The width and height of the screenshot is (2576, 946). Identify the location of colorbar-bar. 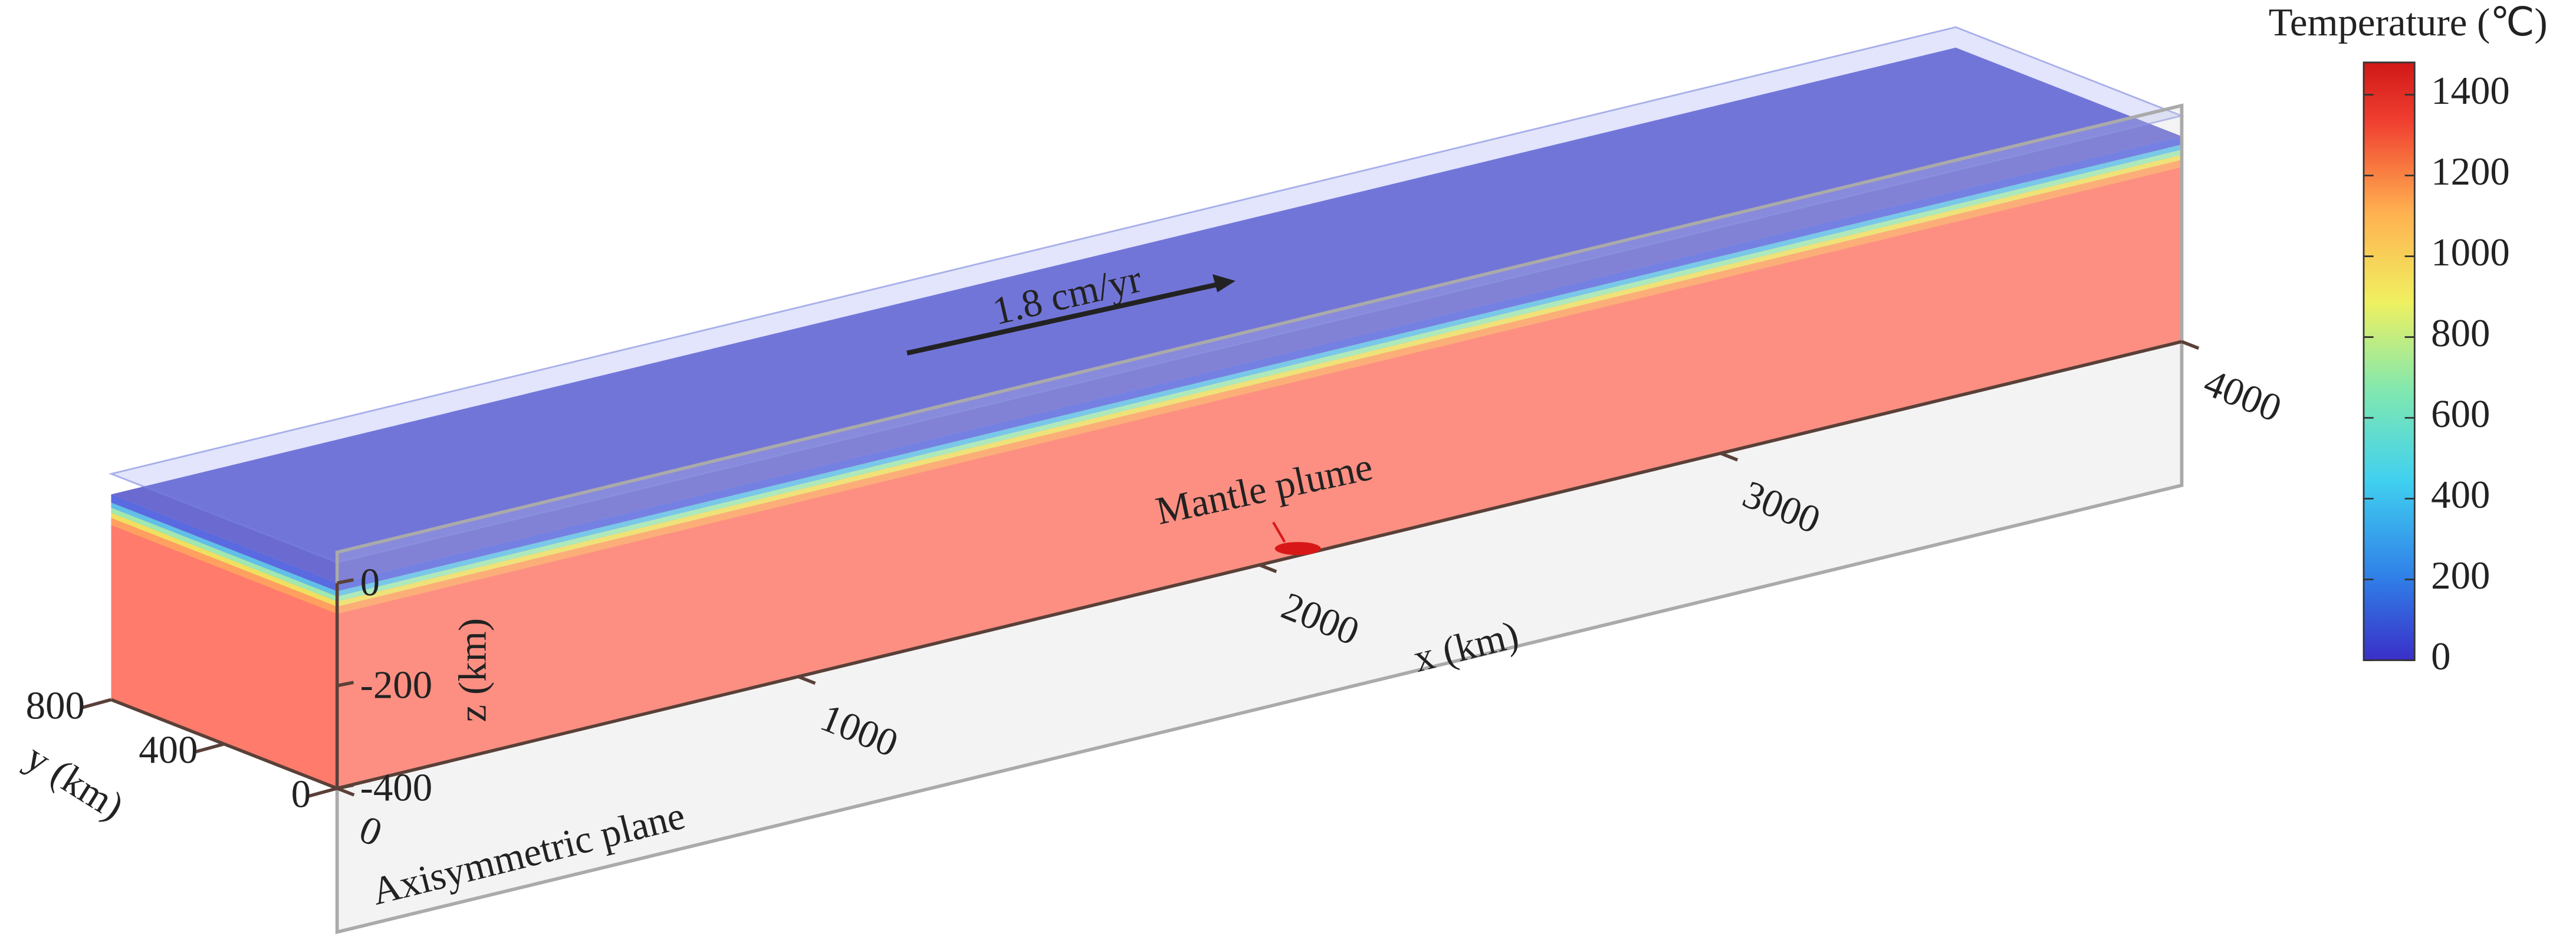
(2389, 361).